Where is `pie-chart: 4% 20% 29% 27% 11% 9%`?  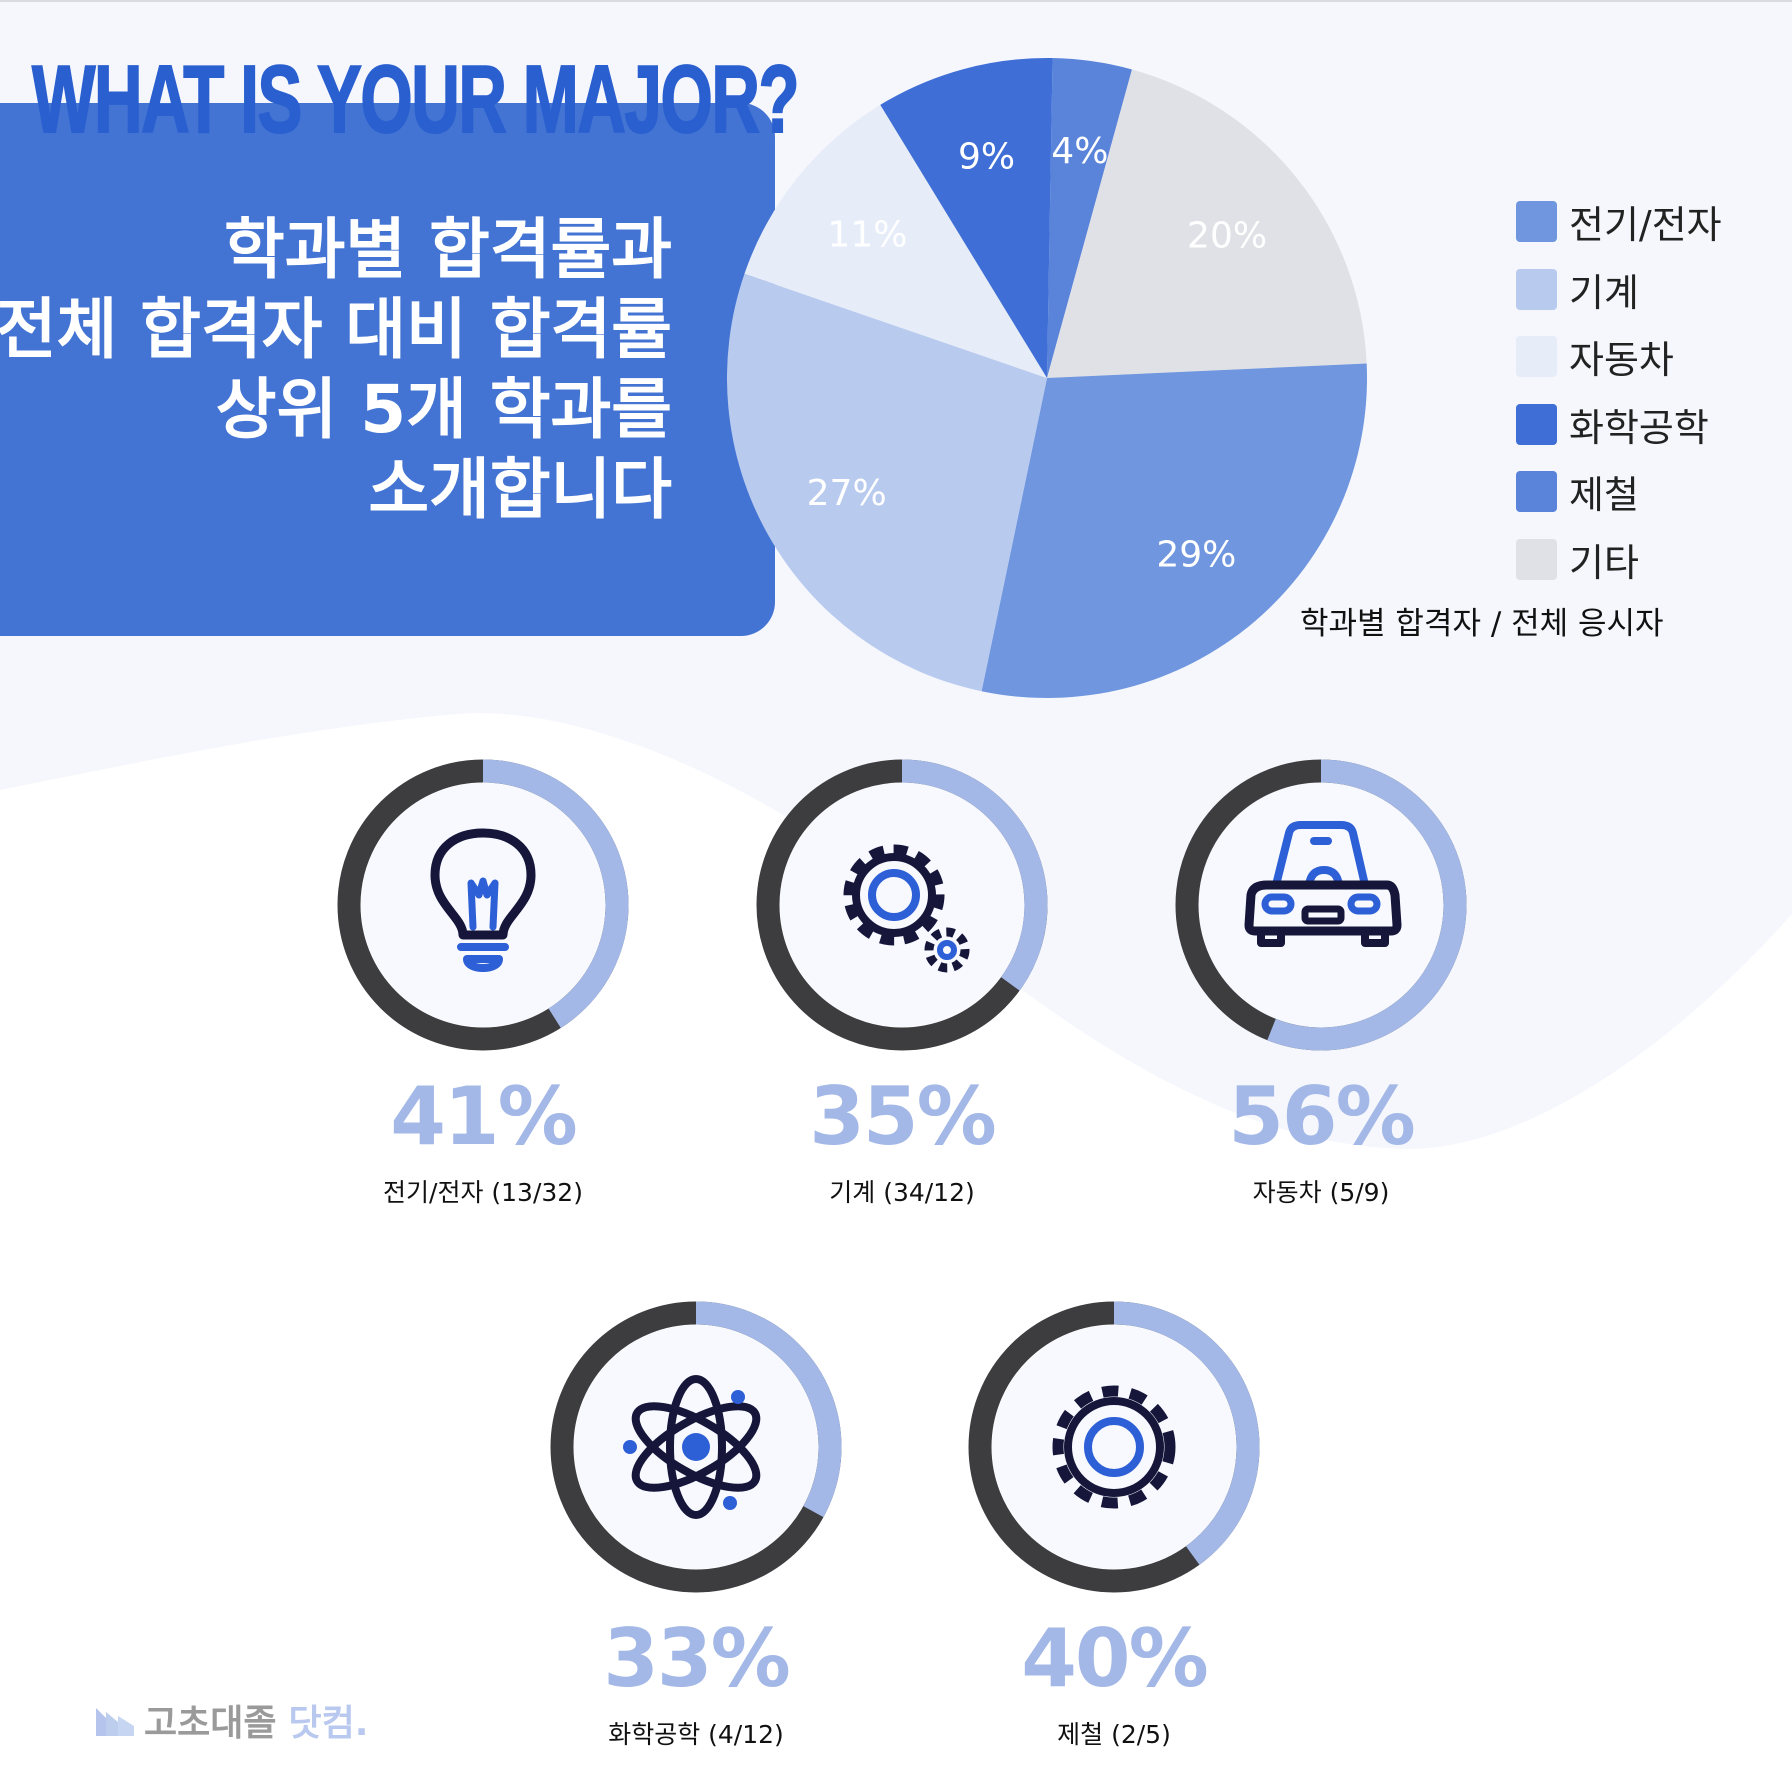
pie-chart: 4% 20% 29% 27% 11% 9% is located at coordinates (1047, 378).